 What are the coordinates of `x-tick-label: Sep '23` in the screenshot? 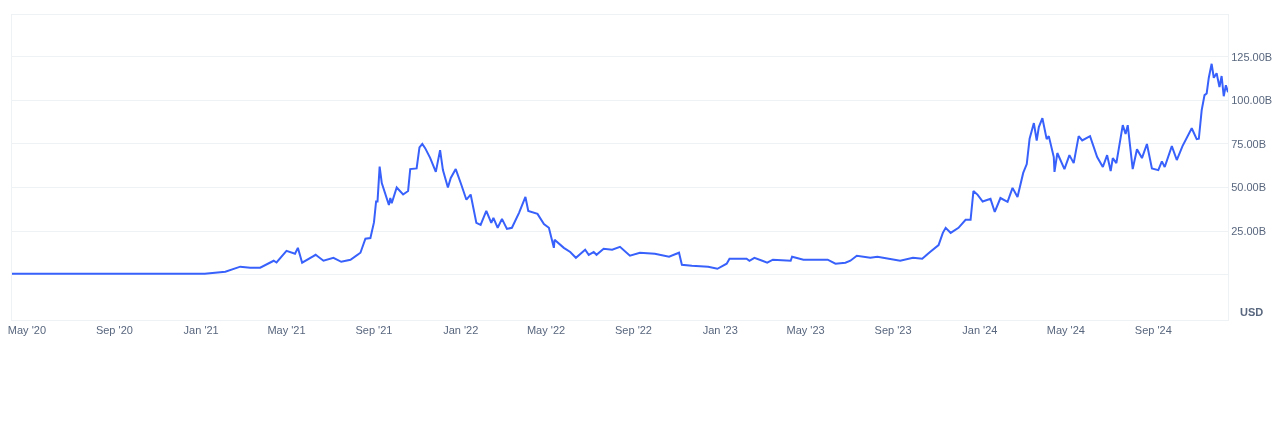 It's located at (893, 330).